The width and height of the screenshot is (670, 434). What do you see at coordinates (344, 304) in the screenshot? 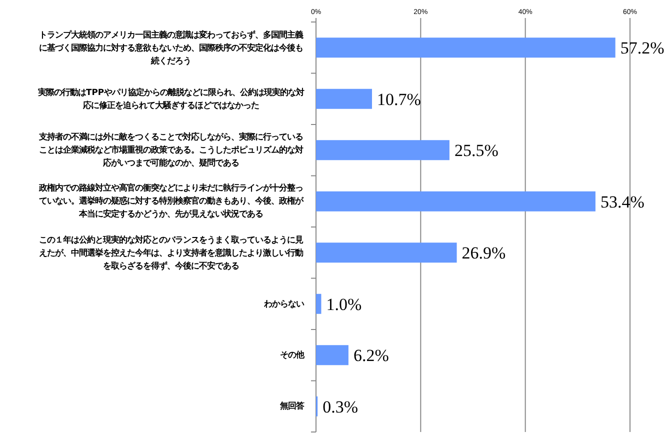
I see `data-label: 1.0%` at bounding box center [344, 304].